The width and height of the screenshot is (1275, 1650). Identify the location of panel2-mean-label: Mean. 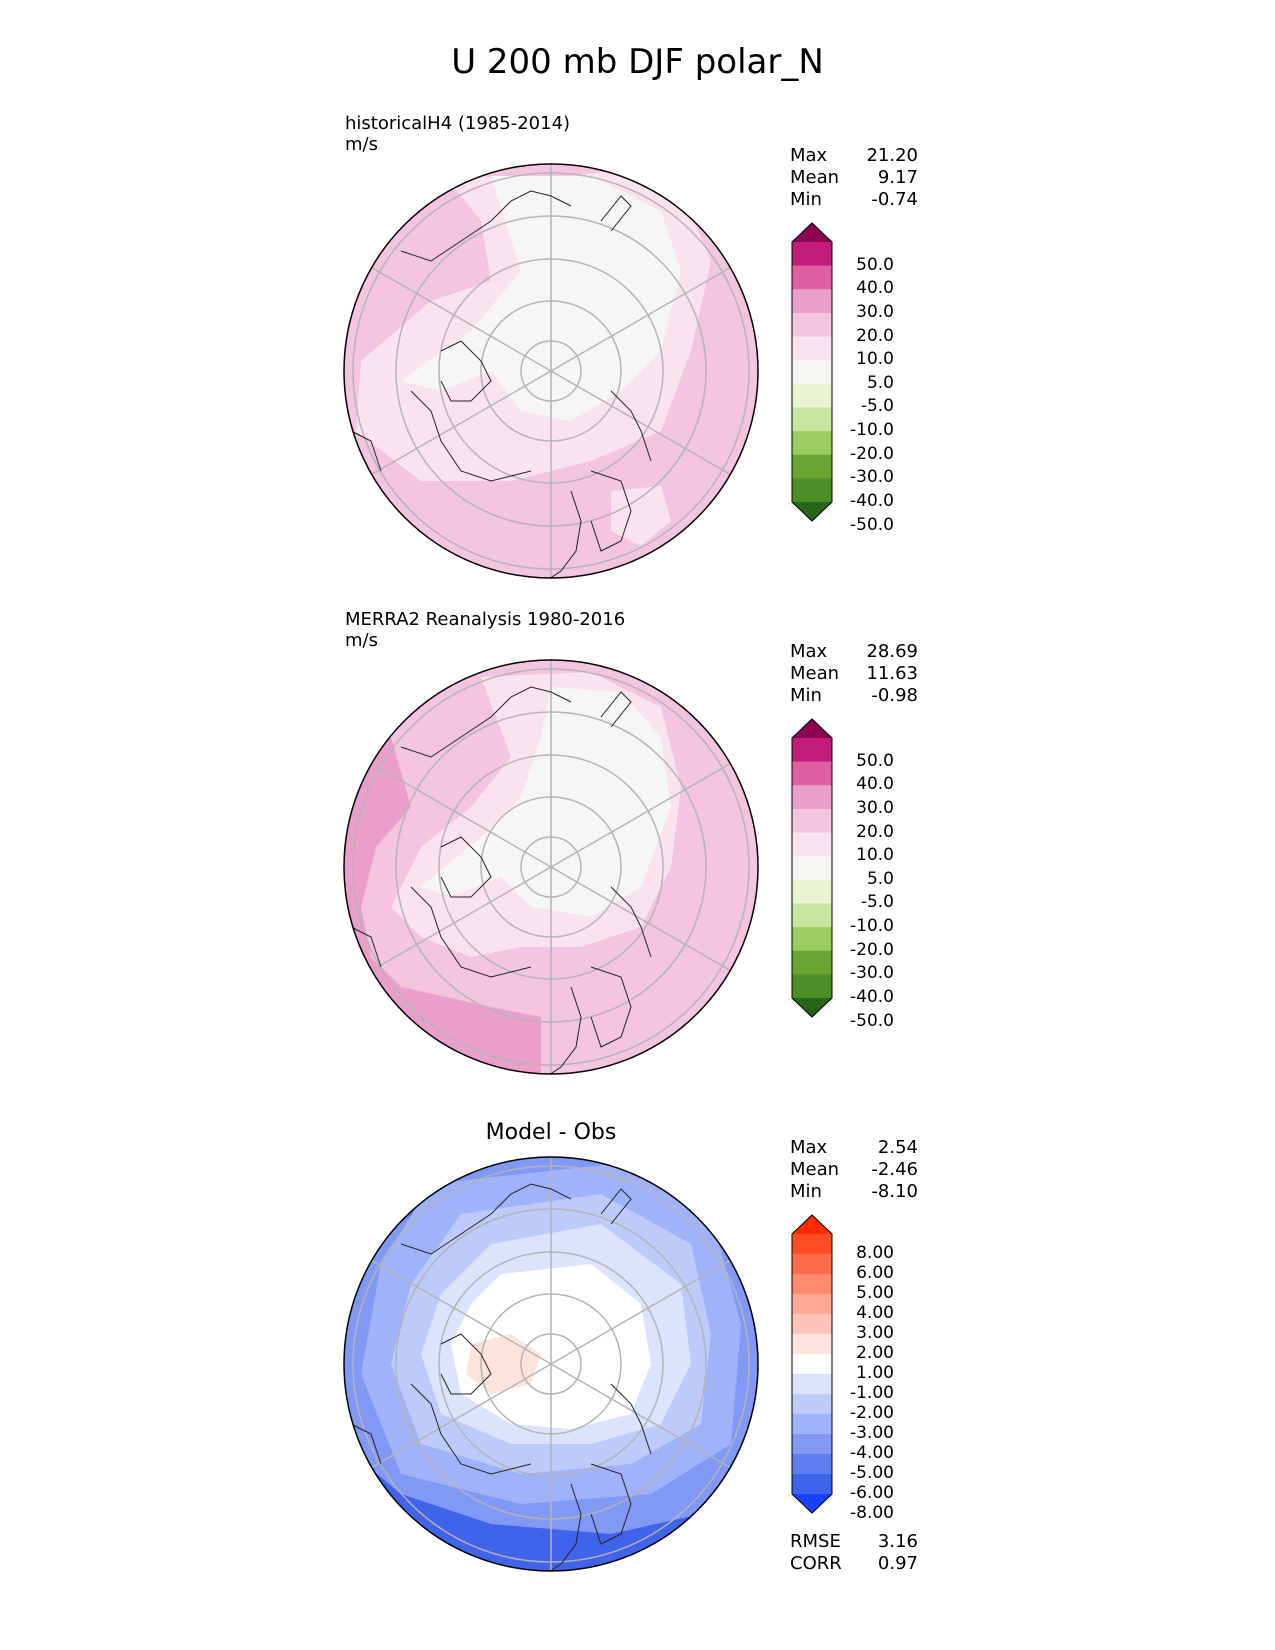
(815, 673).